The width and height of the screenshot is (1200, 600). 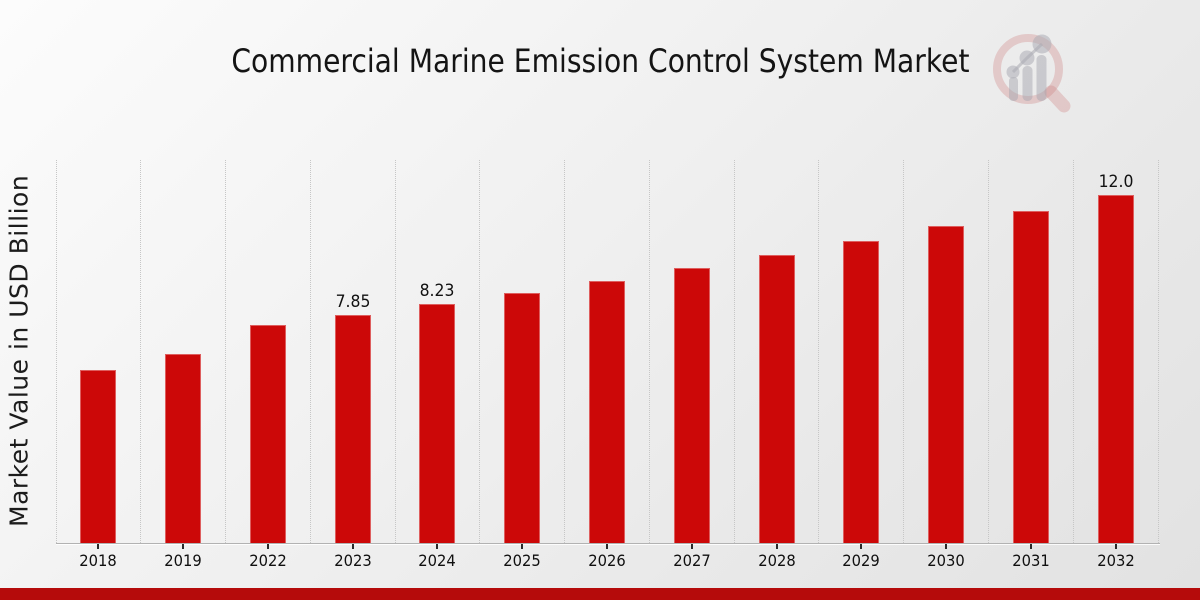 I want to click on magnifier-handle, so click(x=1057, y=99).